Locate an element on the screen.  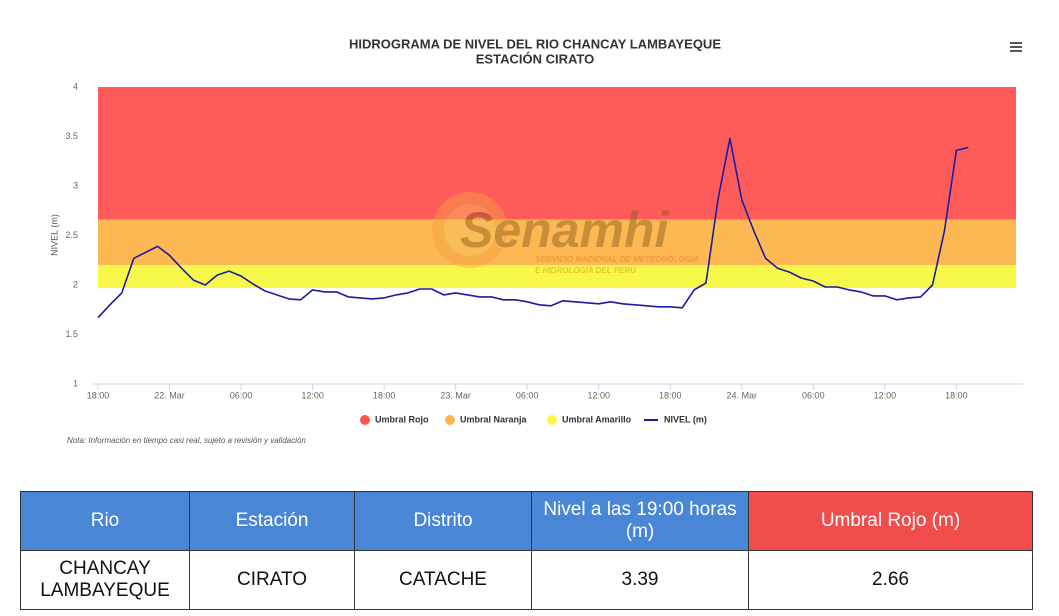
watermark-name: Senamhi is located at coordinates (565, 230).